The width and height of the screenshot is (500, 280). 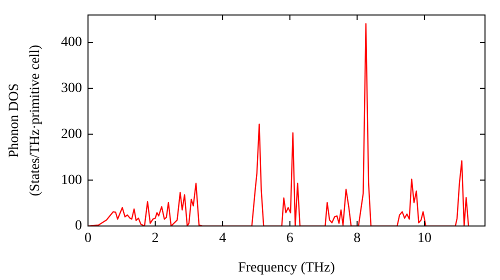 I want to click on y-tick-label: 100, so click(x=71, y=180).